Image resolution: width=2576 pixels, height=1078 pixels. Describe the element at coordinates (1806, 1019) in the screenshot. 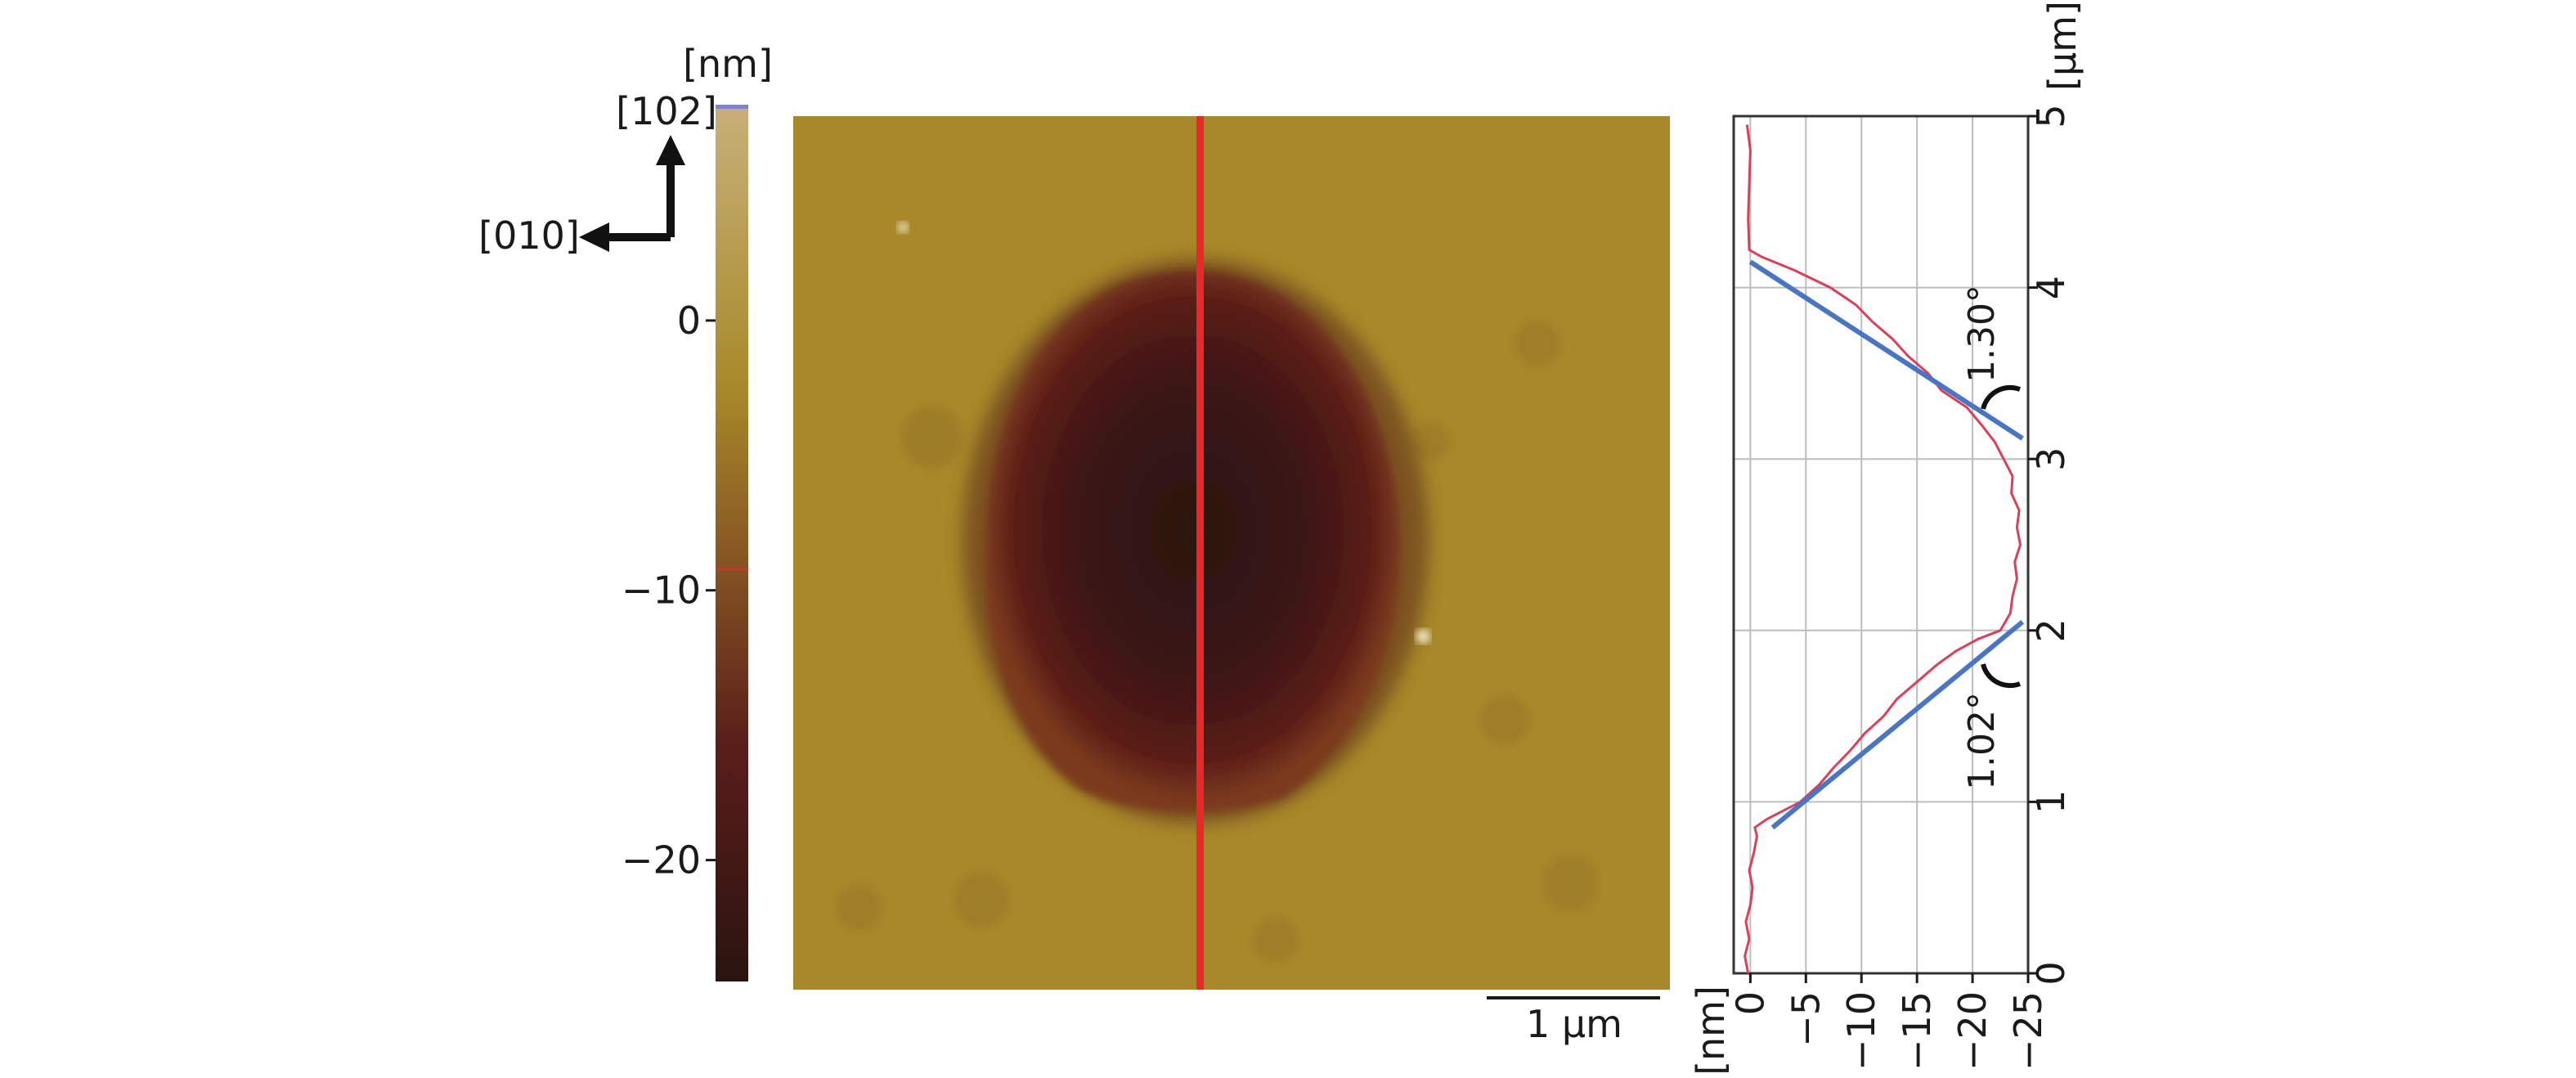

I see `profile-x-tick-label: −5` at that location.